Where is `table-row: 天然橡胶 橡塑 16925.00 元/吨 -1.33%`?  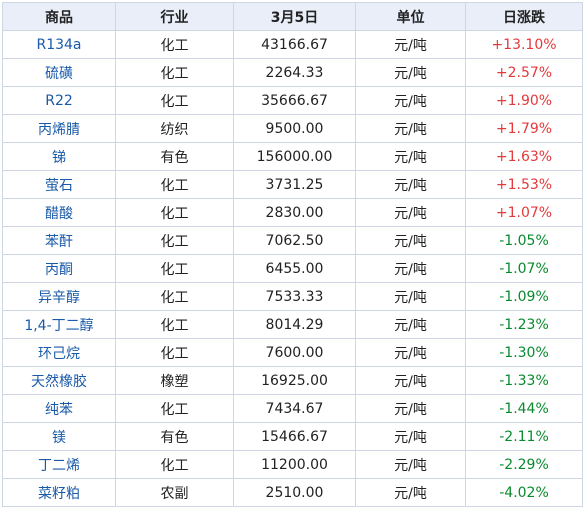
table-row: 天然橡胶 橡塑 16925.00 元/吨 -1.33% is located at coordinates (292, 380).